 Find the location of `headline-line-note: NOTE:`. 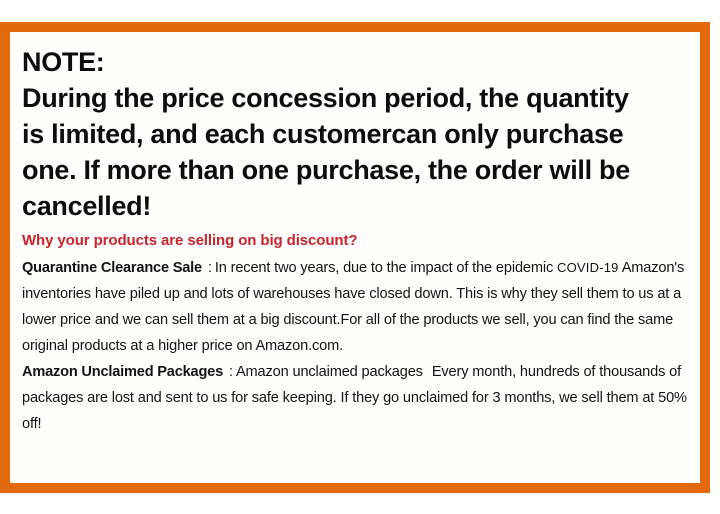

headline-line-note: NOTE: is located at coordinates (63, 62).